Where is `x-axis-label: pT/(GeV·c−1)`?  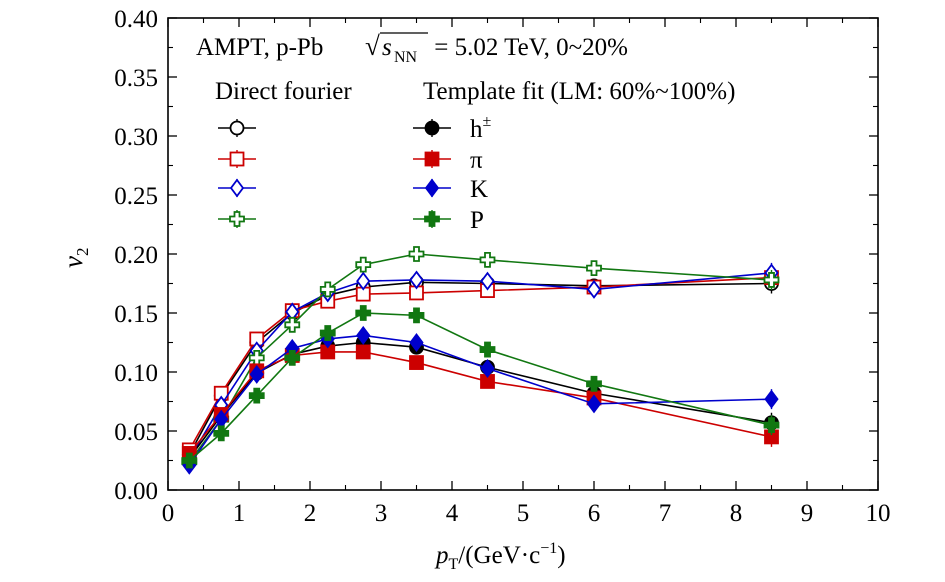 x-axis-label: pT/(GeV·c−1) is located at coordinates (500, 556).